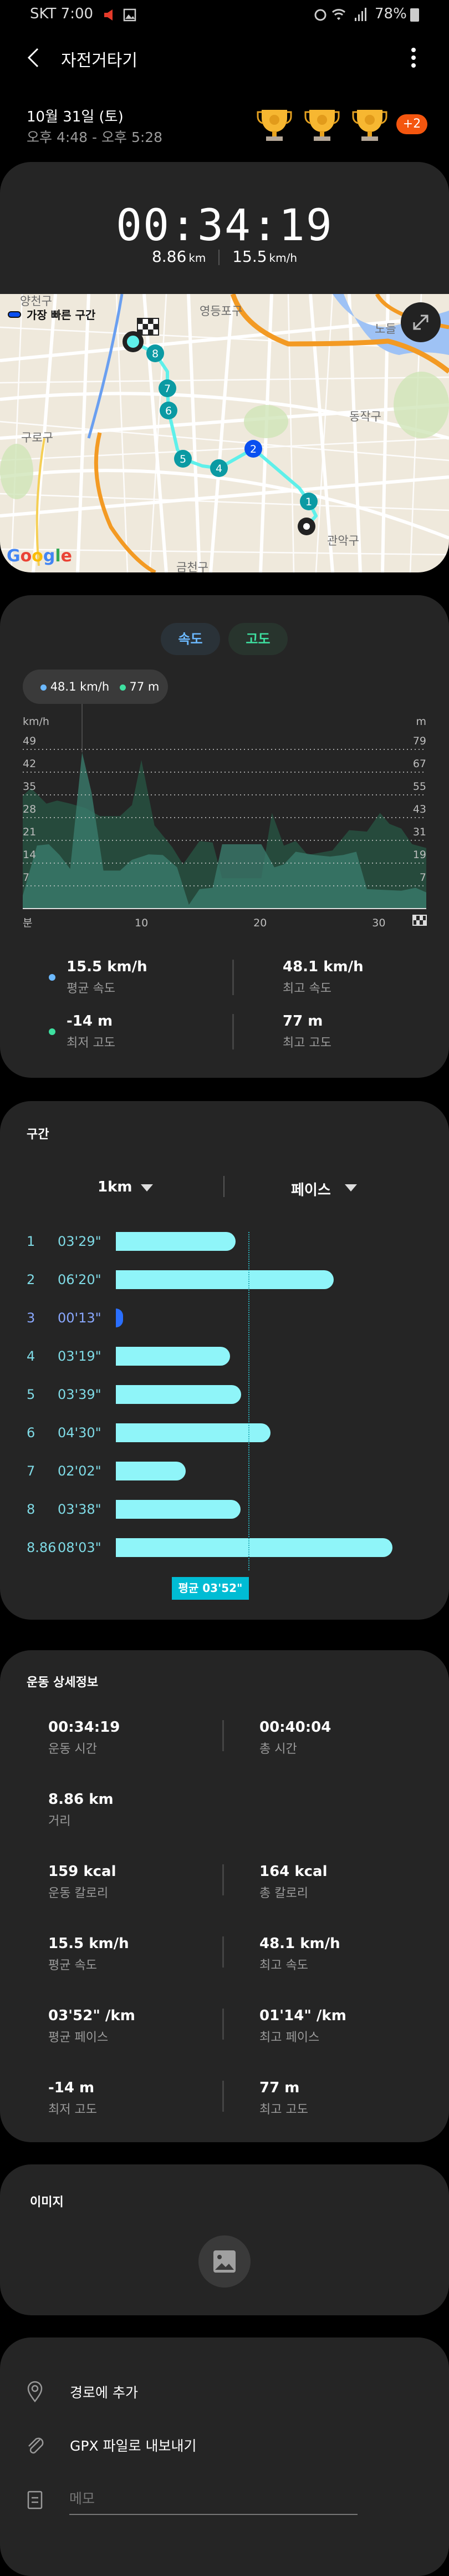 This screenshot has width=449, height=2576. I want to click on tooltip-altitude: 77 m, so click(144, 686).